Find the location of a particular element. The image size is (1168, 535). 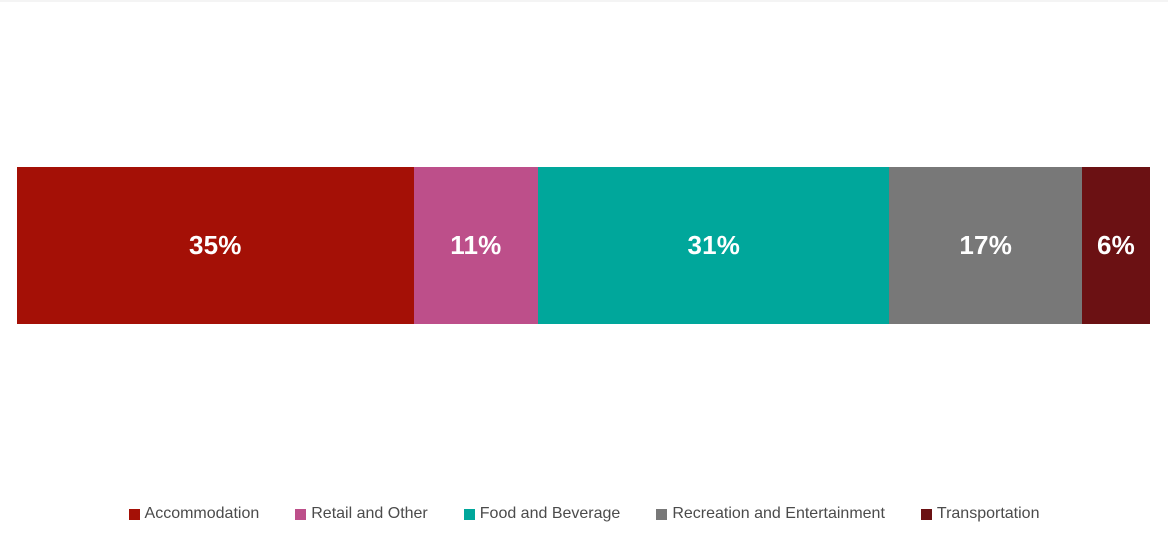

bar-segment-recreation-and-entertainment: 17% is located at coordinates (985, 245).